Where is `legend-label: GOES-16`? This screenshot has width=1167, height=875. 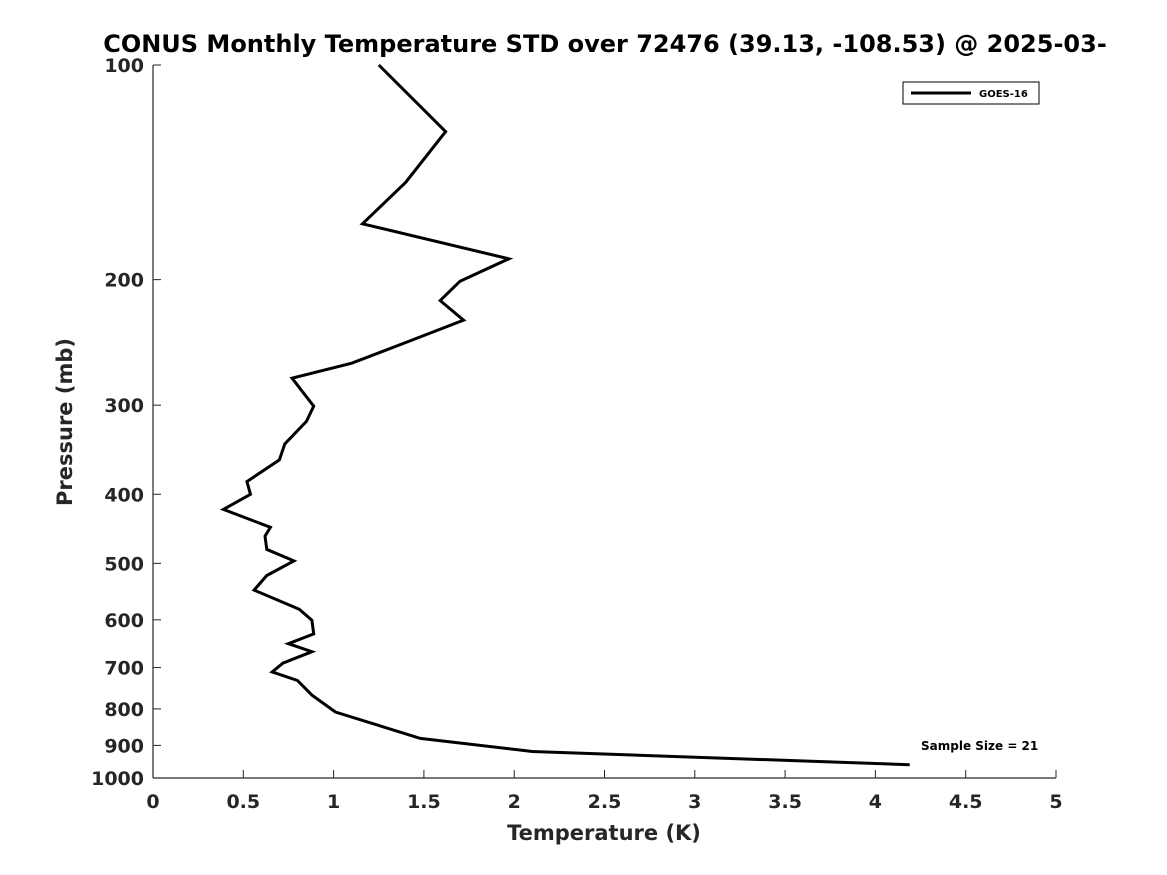 legend-label: GOES-16 is located at coordinates (1003, 94).